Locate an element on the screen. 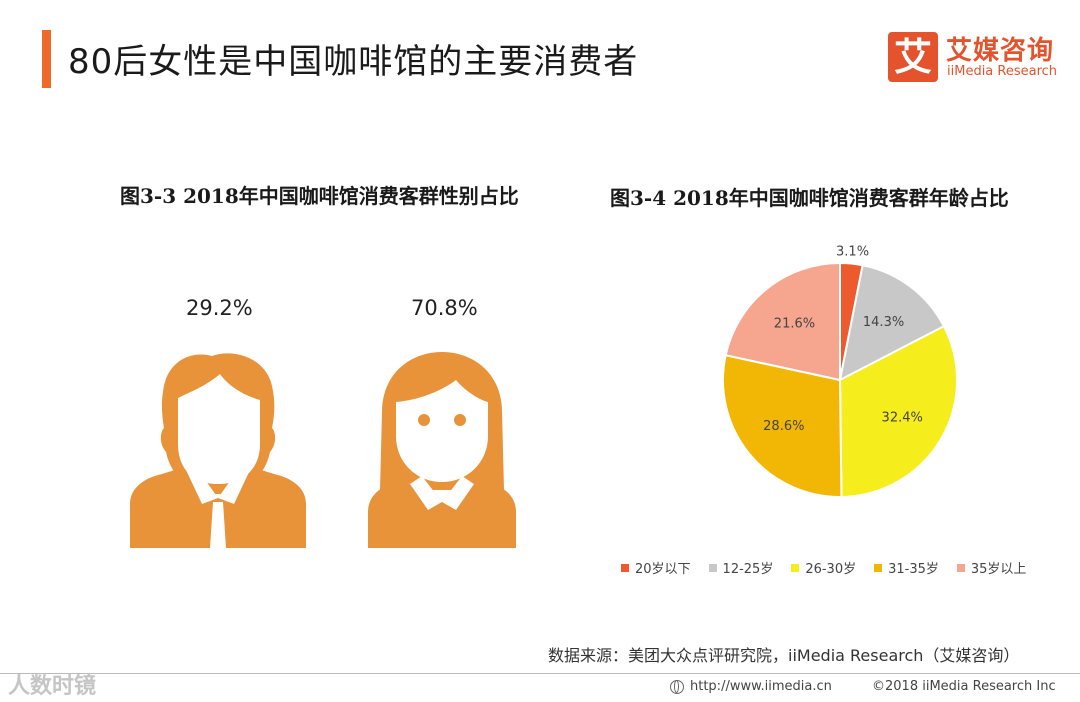 The image size is (1080, 702). pie-slice-label-0: 3.1% is located at coordinates (852, 252).